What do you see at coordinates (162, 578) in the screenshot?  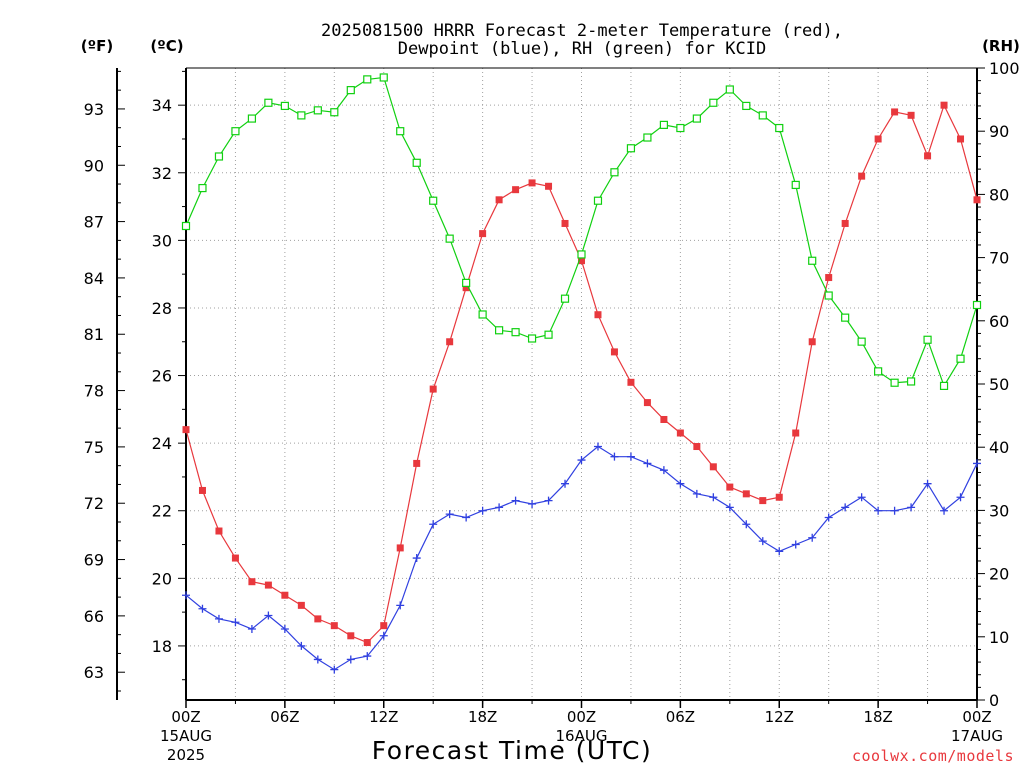 I see `celsius-tick-label: 20` at bounding box center [162, 578].